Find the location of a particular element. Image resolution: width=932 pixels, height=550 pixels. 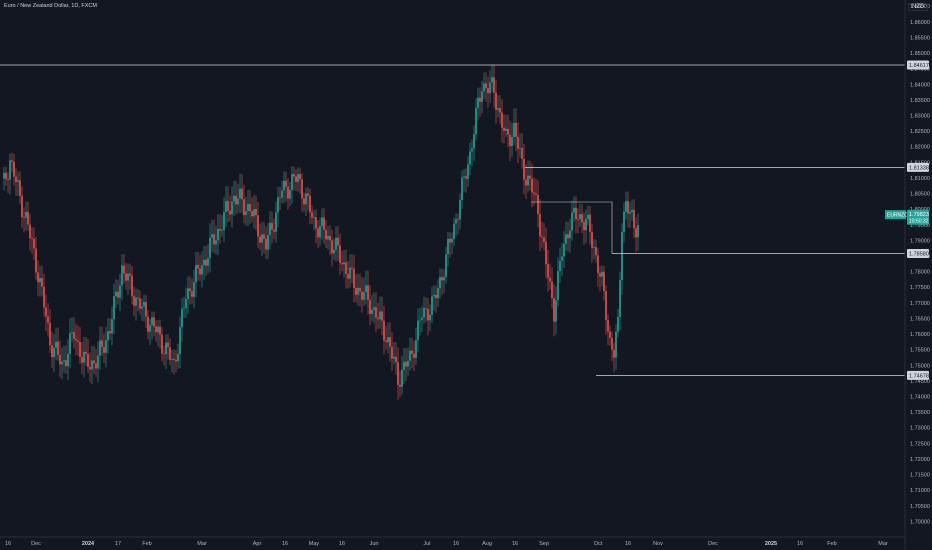

x-tick-label: 17 is located at coordinates (118, 544).